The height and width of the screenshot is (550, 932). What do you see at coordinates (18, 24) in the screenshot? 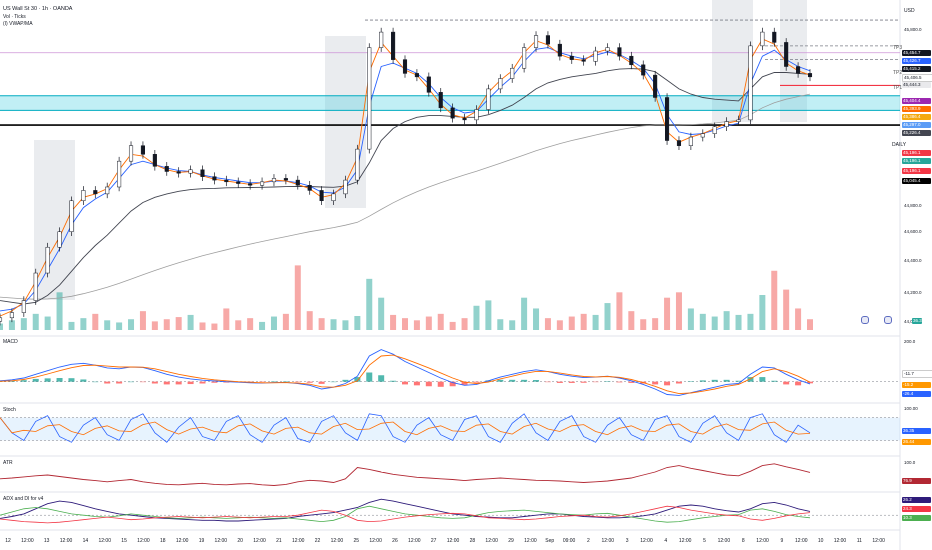
I see `vwap-legend: (I) VWAP/MA` at bounding box center [18, 24].